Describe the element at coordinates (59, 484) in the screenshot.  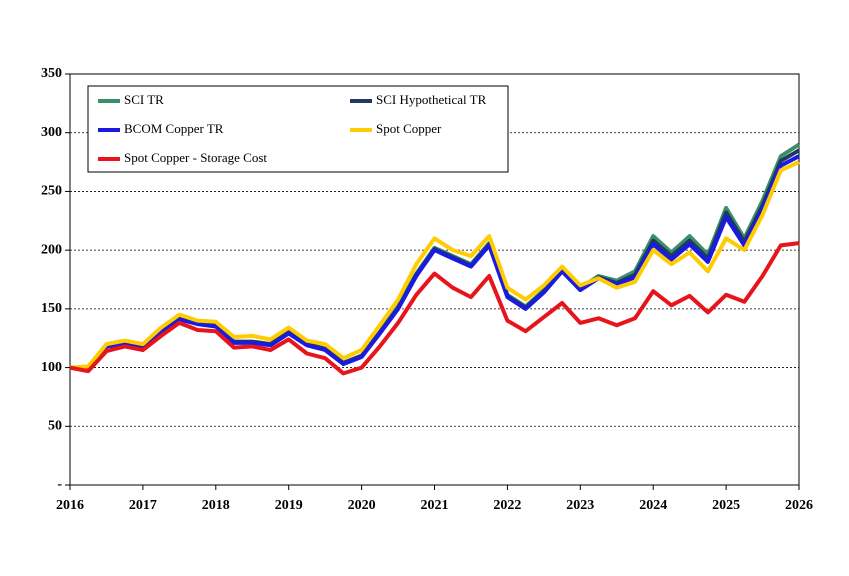
I see `y-tick-label: -` at that location.